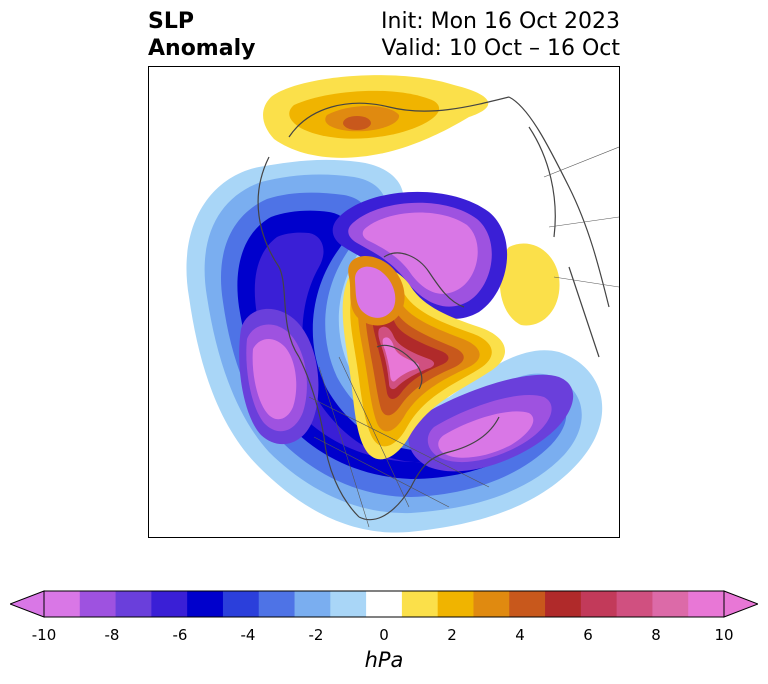  What do you see at coordinates (500, 48) in the screenshot?
I see `valid-range: Valid: 10 Oct – 16 Oct` at bounding box center [500, 48].